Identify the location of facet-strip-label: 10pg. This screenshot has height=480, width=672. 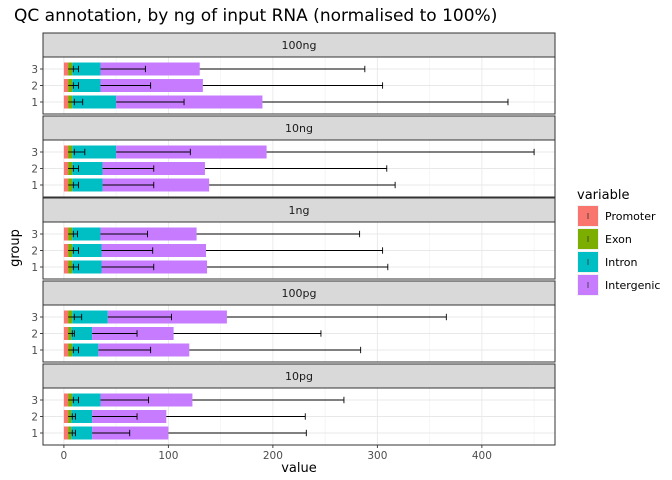
(299, 376).